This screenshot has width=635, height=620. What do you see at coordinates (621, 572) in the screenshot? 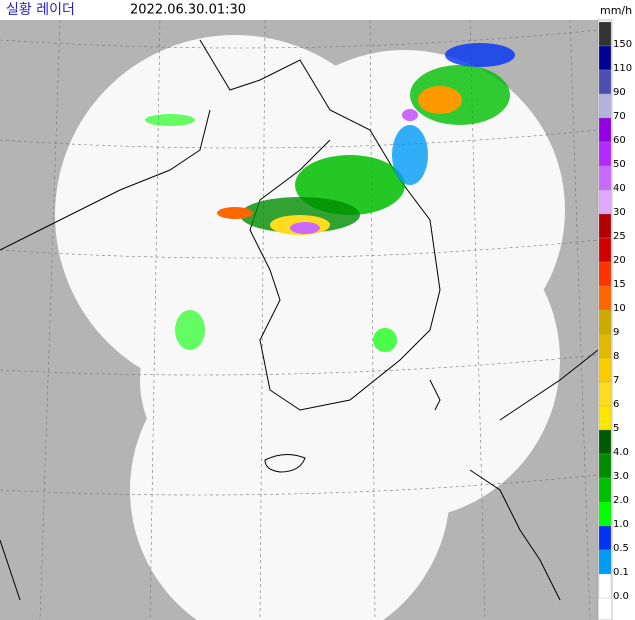
I see `legend-label: 0.1` at bounding box center [621, 572].